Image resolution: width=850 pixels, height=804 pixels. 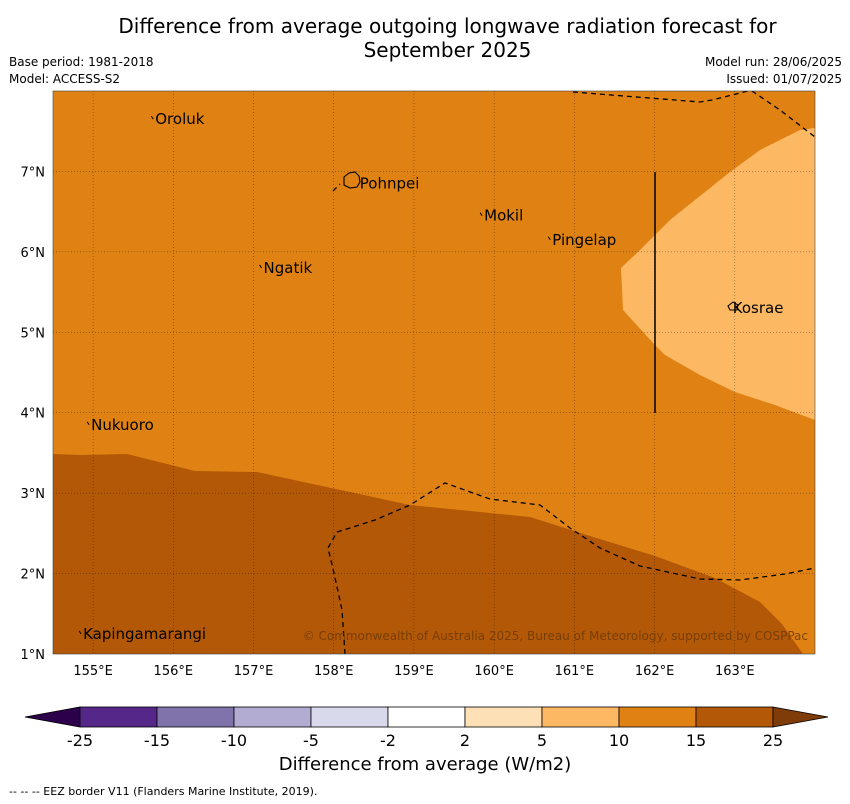 What do you see at coordinates (33, 575) in the screenshot?
I see `lat-tick-label: 2°N` at bounding box center [33, 575].